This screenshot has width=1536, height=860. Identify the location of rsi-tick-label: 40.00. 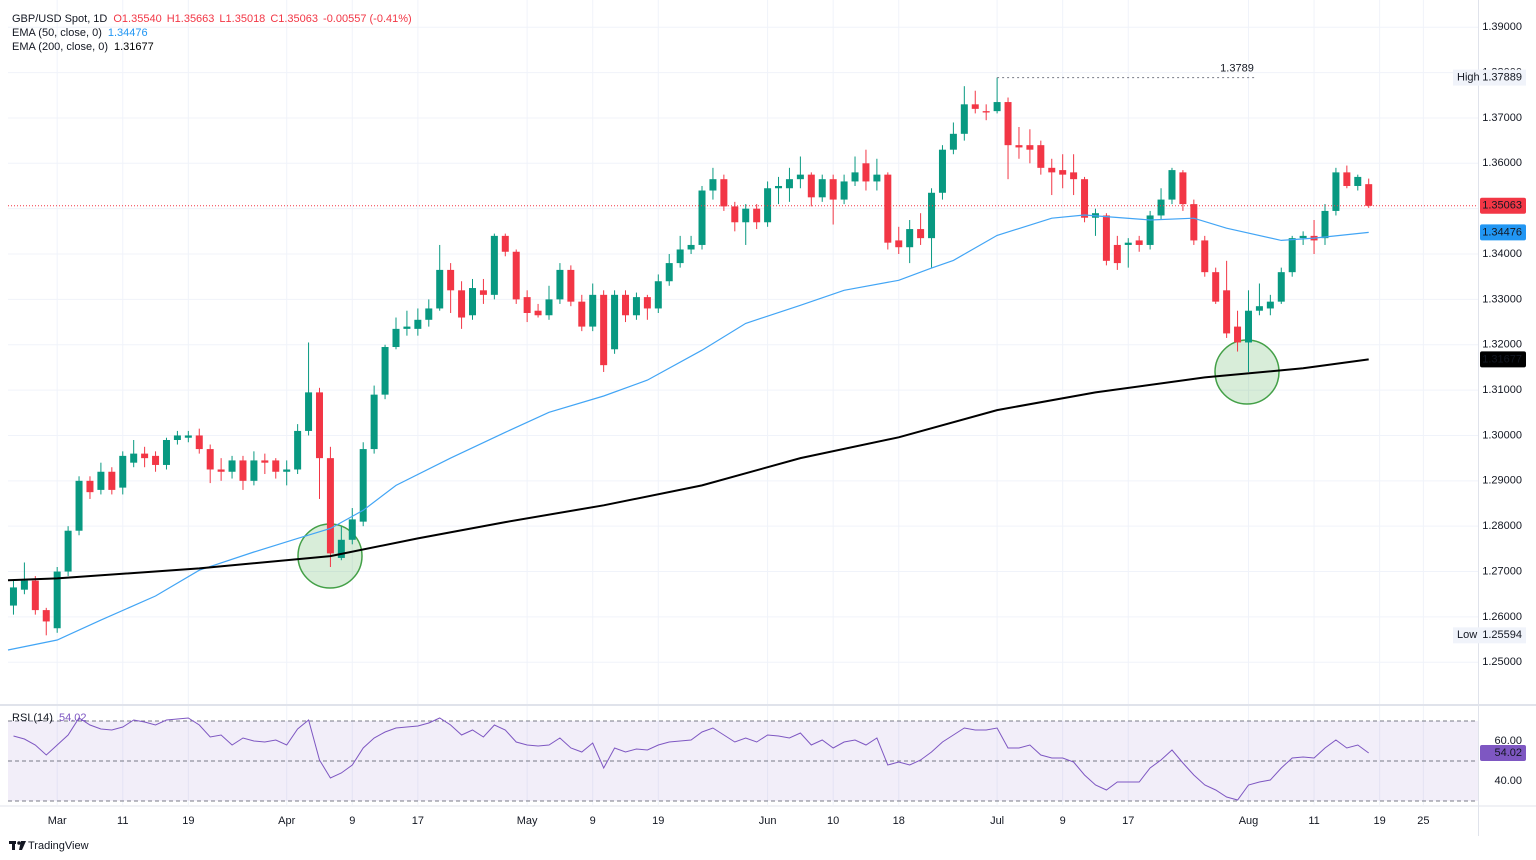
(1508, 781).